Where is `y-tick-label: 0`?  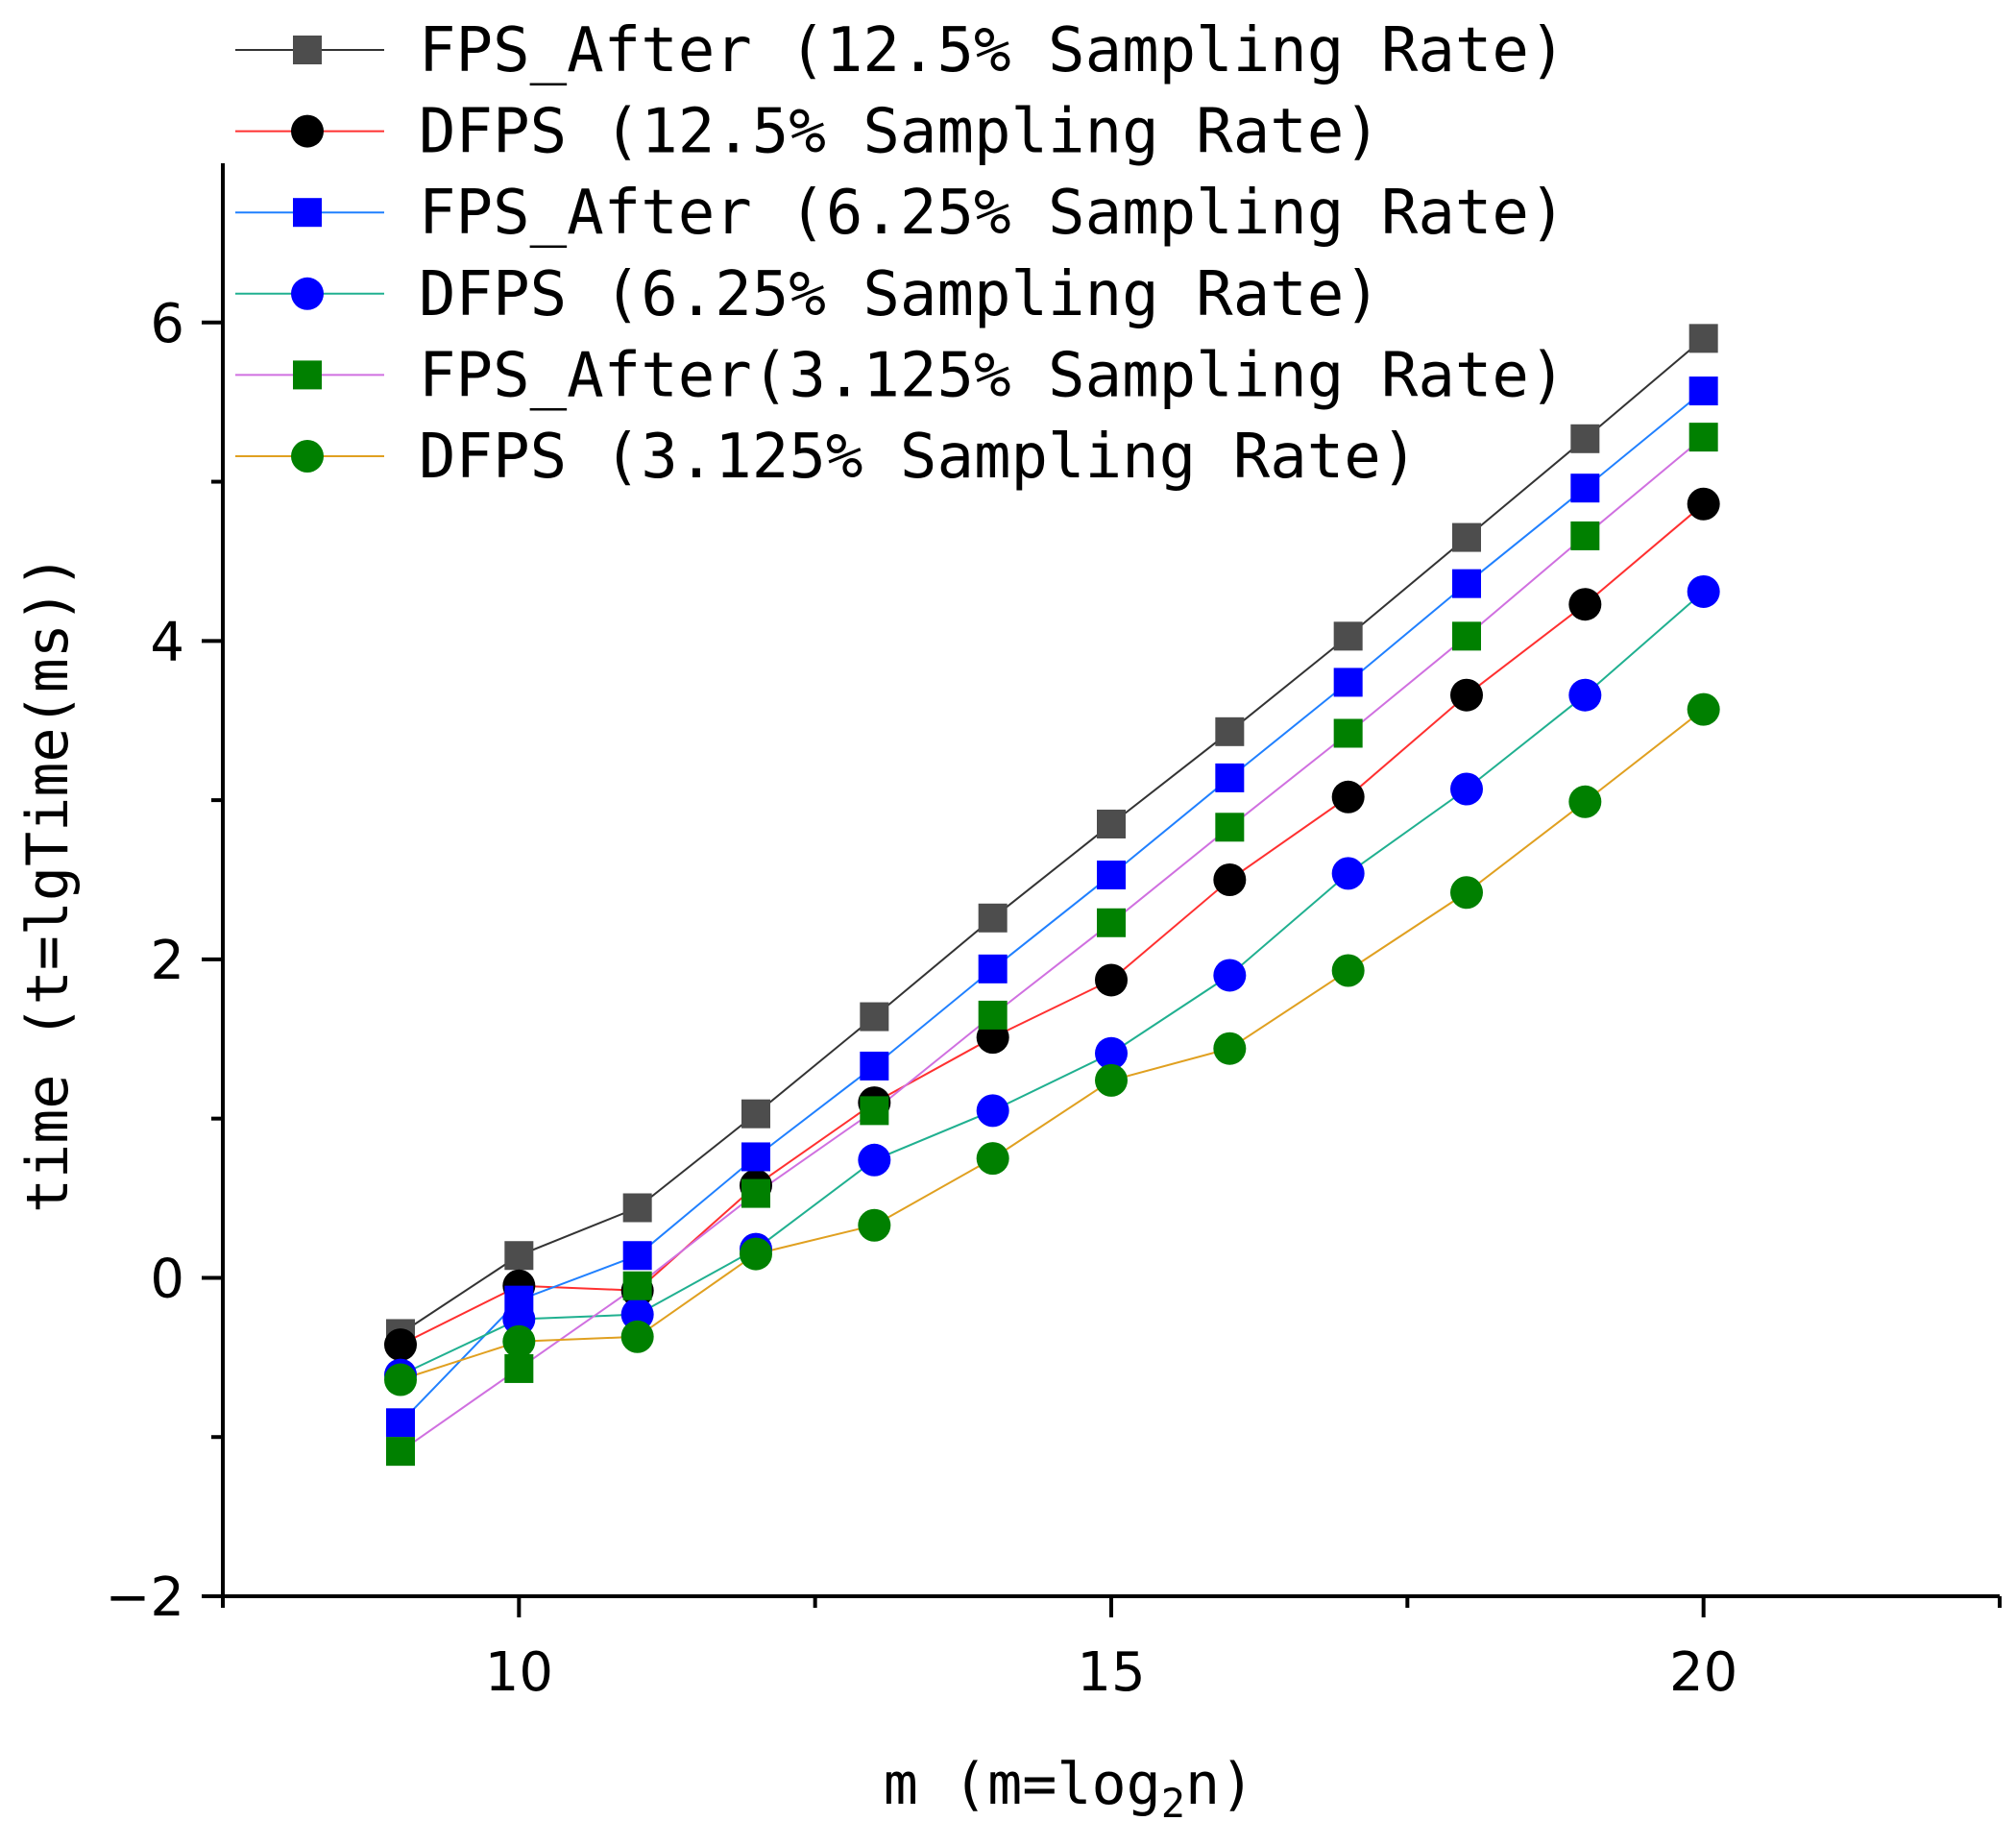 y-tick-label: 0 is located at coordinates (167, 1279).